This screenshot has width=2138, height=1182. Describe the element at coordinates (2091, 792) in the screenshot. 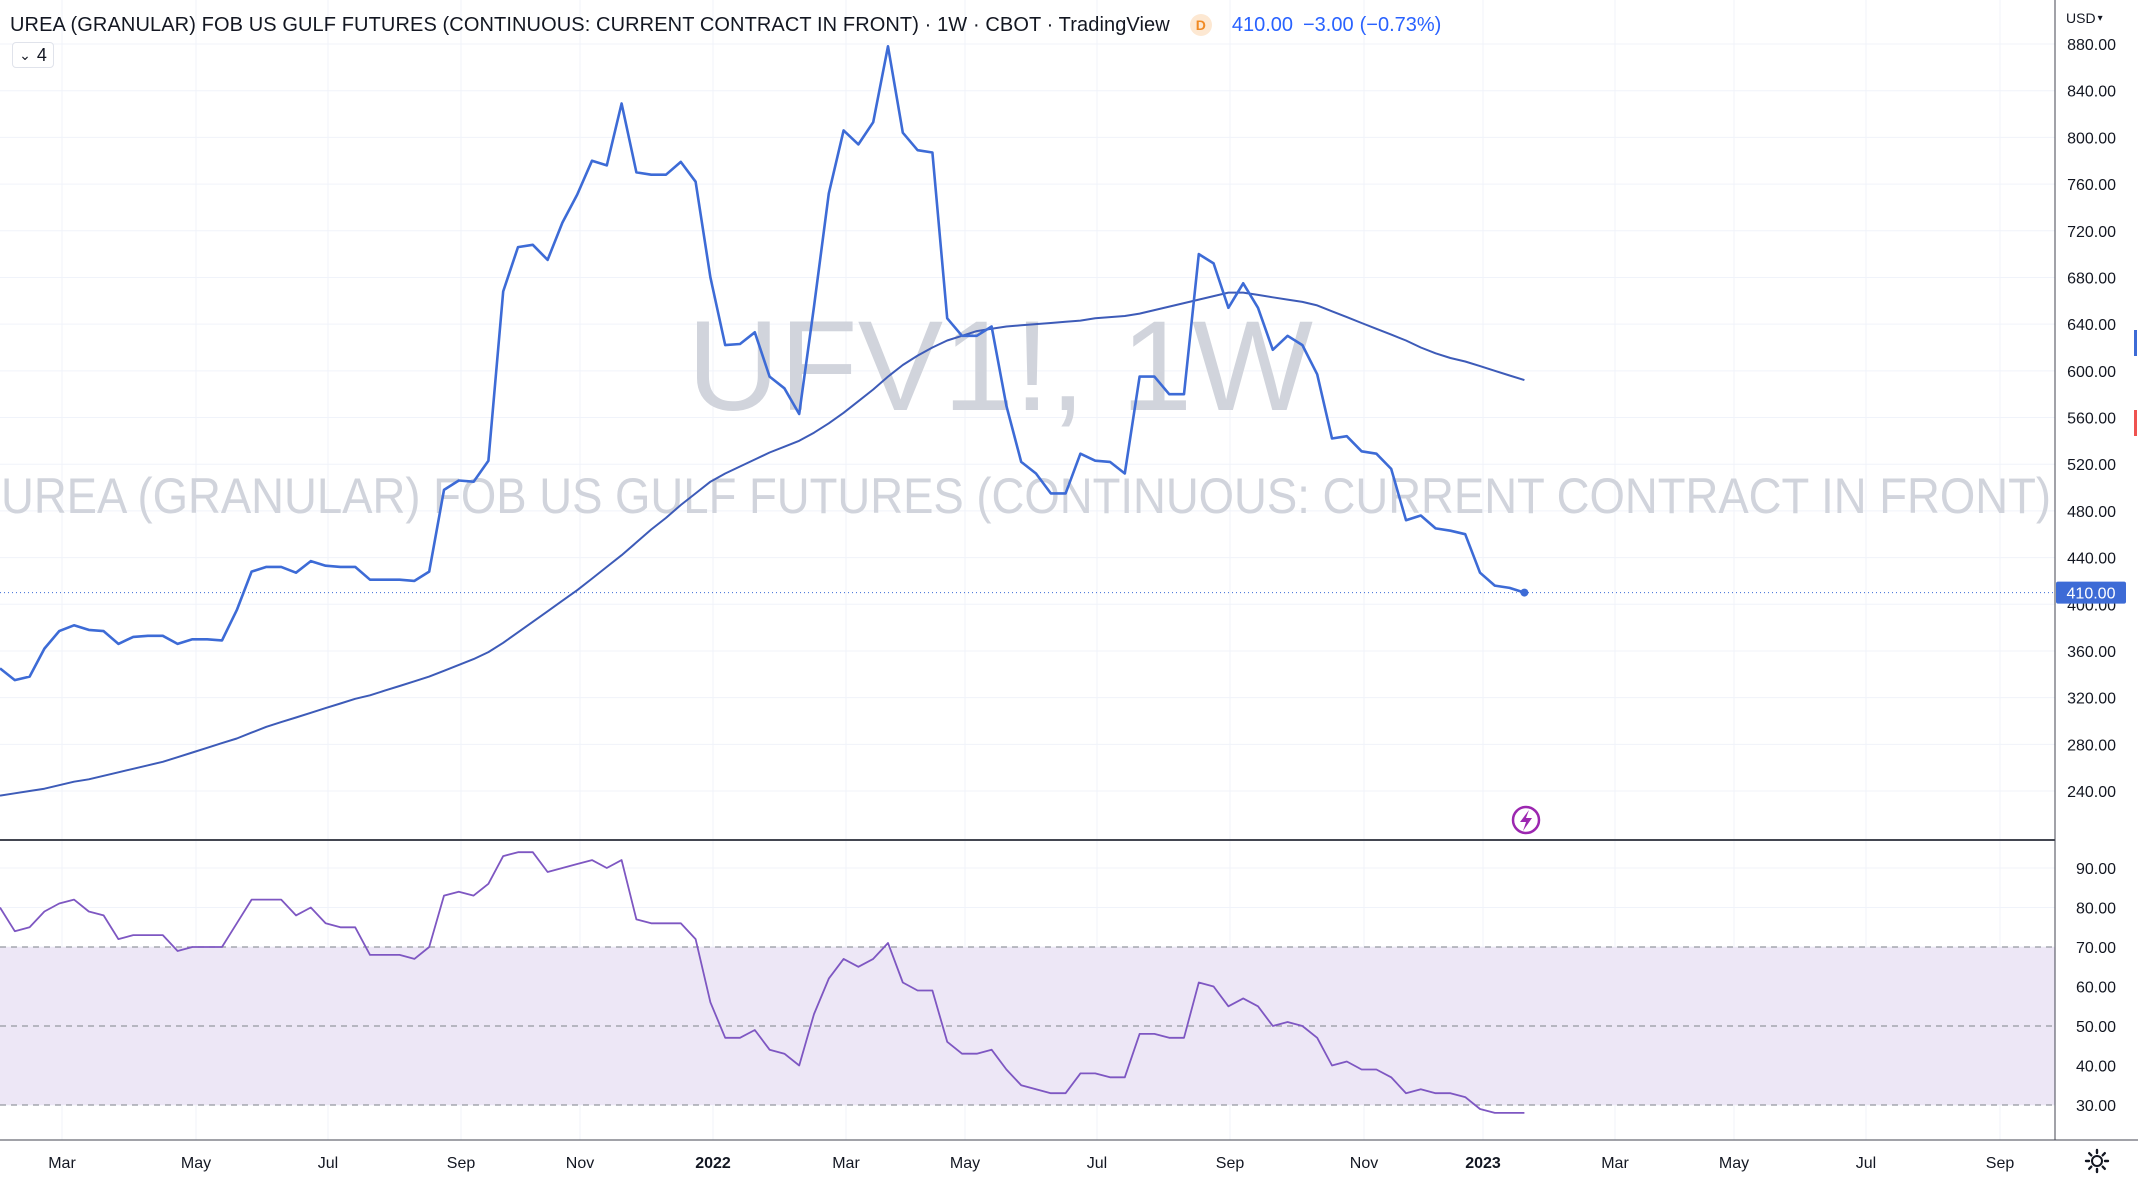

I see `price-axis-label: 240.00` at that location.